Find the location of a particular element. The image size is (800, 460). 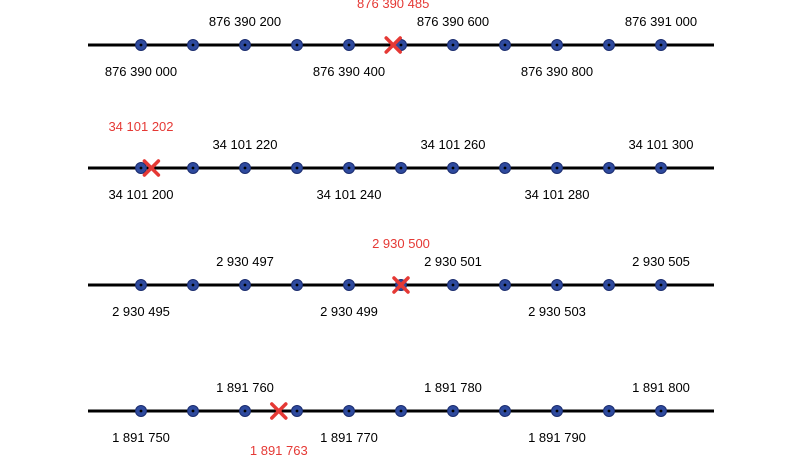

highlight-label: 2 930 500 is located at coordinates (401, 243).